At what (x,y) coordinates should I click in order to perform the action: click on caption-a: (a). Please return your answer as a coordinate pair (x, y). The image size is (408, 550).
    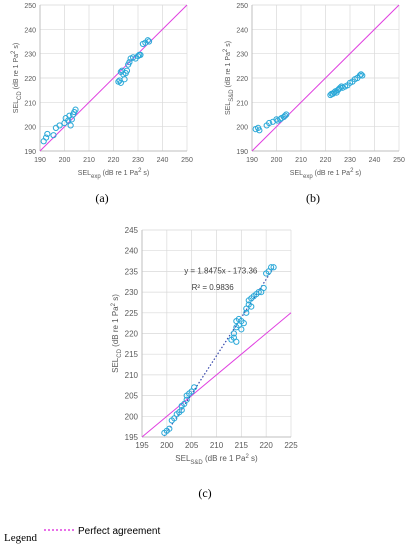
    Looking at the image, I should click on (101, 198).